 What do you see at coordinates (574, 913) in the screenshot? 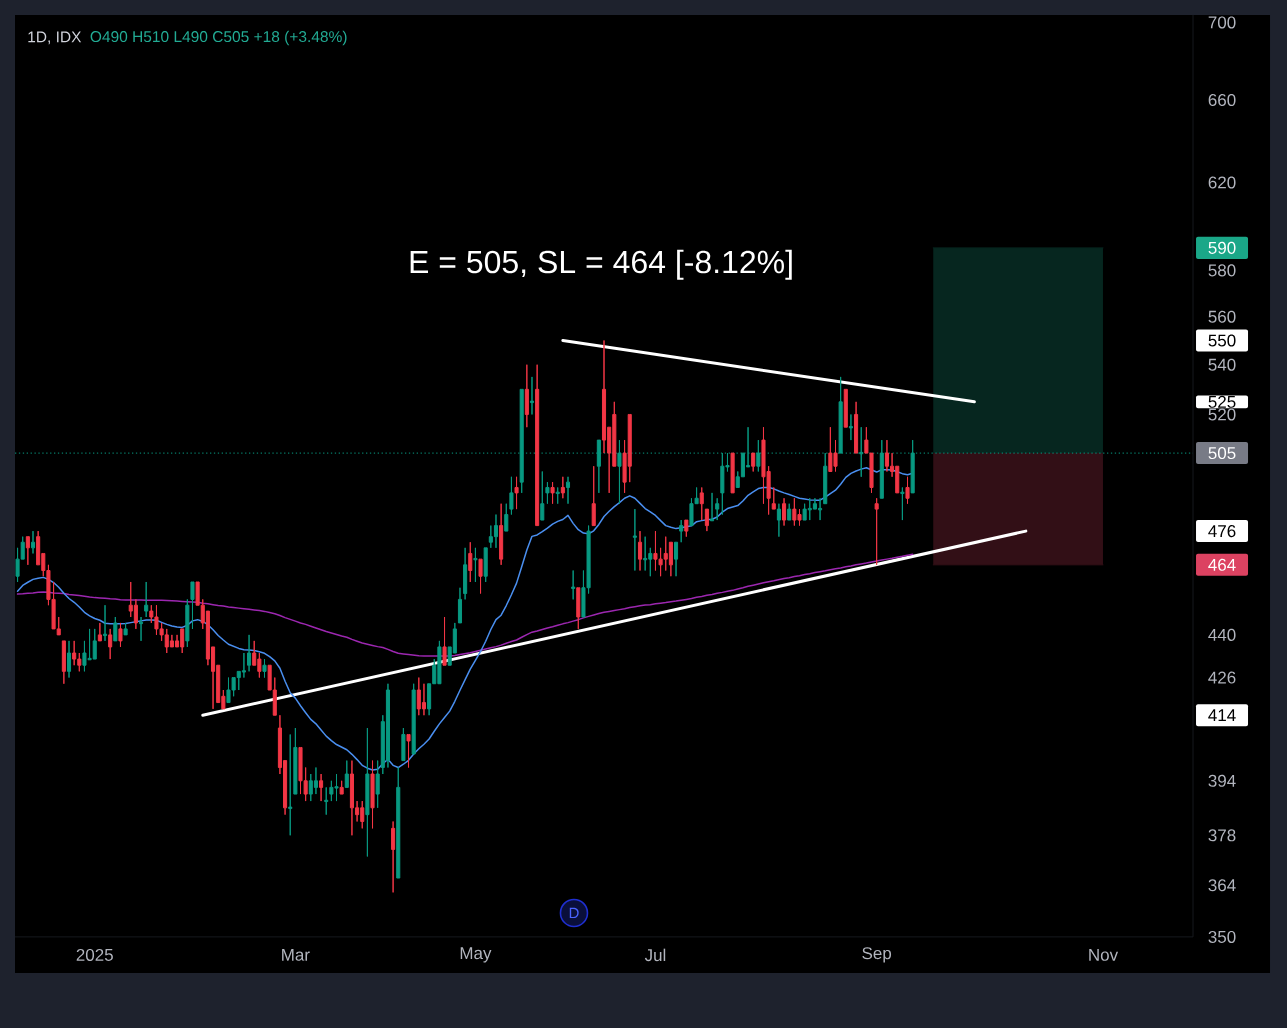
I see `annotation: D` at bounding box center [574, 913].